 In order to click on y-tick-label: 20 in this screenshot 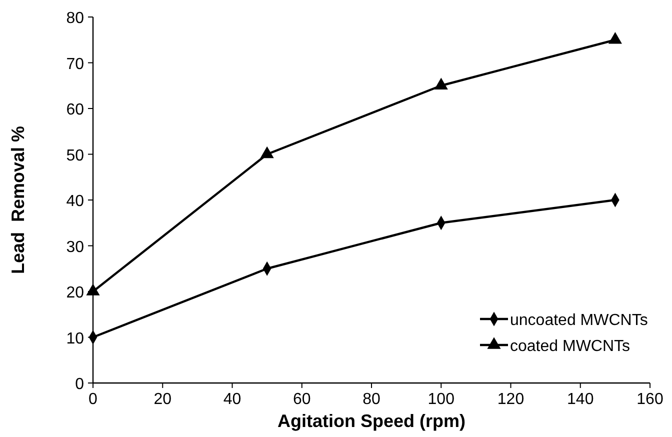, I will do `click(75, 293)`.